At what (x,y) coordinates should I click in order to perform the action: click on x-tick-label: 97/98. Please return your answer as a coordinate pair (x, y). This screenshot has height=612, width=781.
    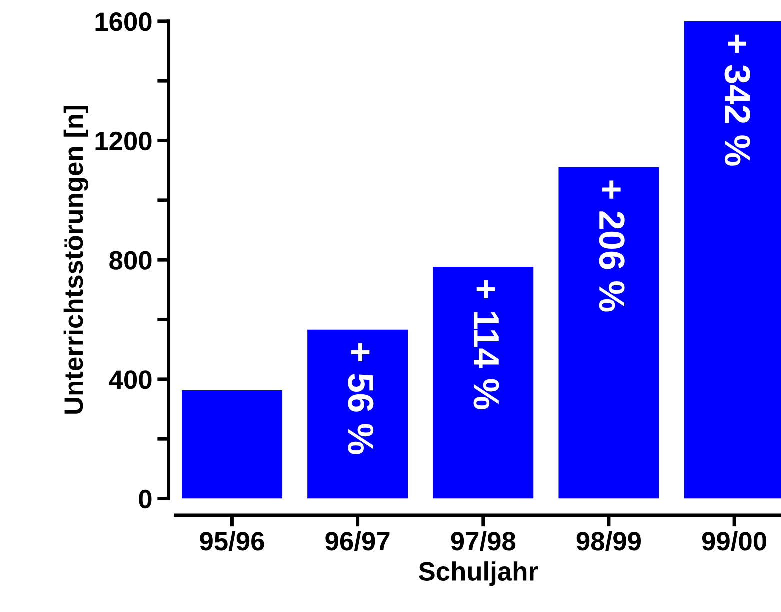
    Looking at the image, I should click on (483, 541).